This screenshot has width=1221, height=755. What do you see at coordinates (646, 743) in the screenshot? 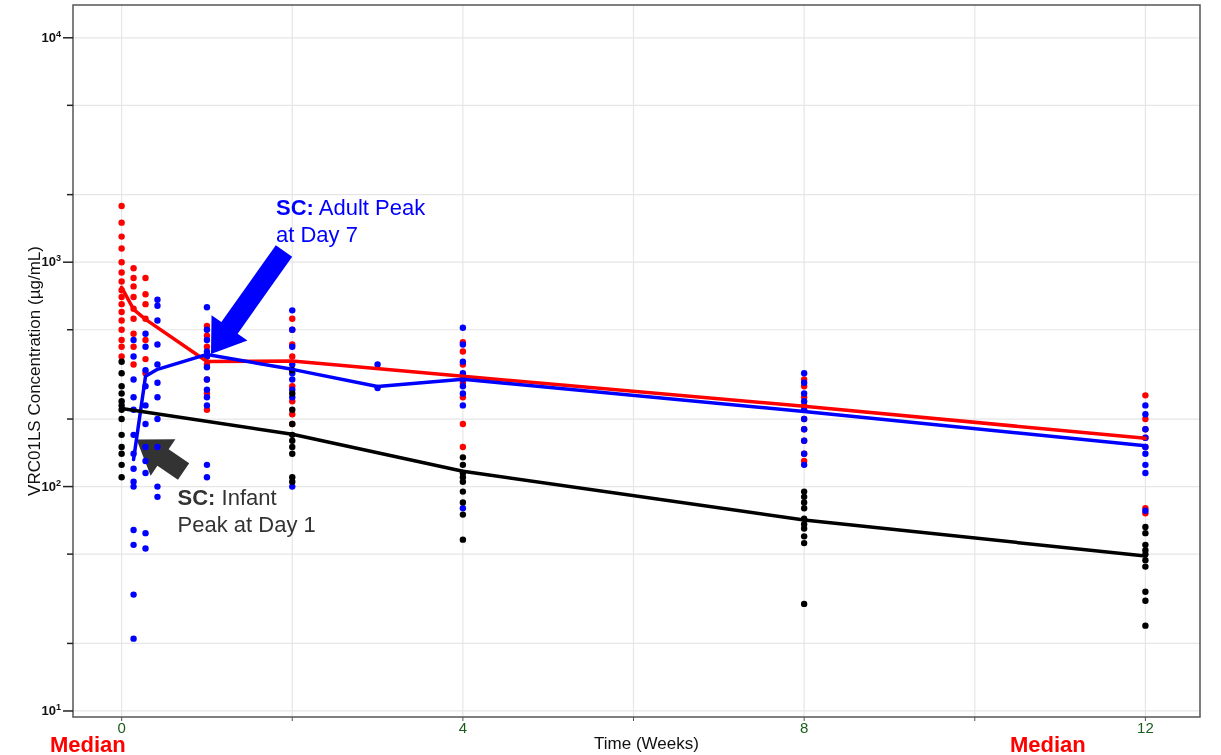
I see `x-axis-title: Time (Weeks)` at bounding box center [646, 743].